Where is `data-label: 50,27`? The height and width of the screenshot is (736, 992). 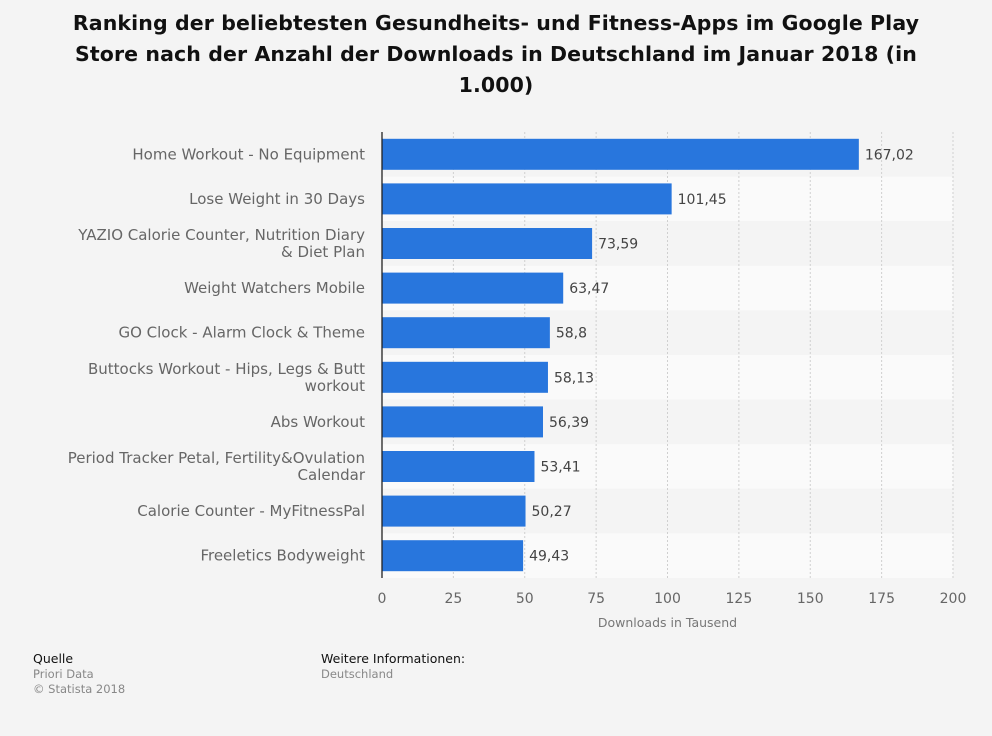 data-label: 50,27 is located at coordinates (552, 512).